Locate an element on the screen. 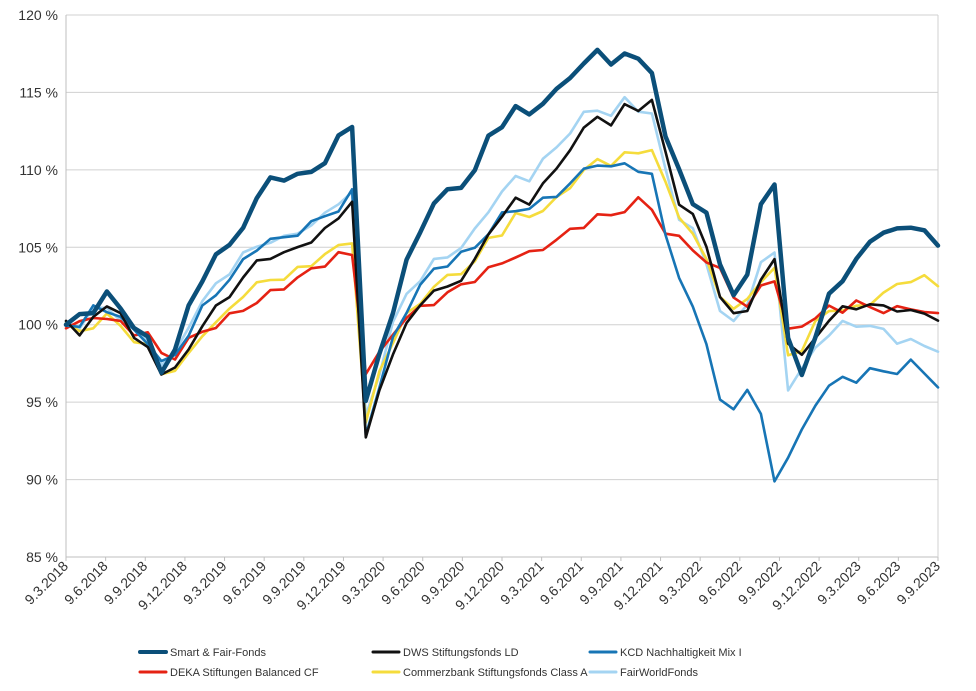  legend-label: DEKA Stiftungen Balanced CF is located at coordinates (244, 673).